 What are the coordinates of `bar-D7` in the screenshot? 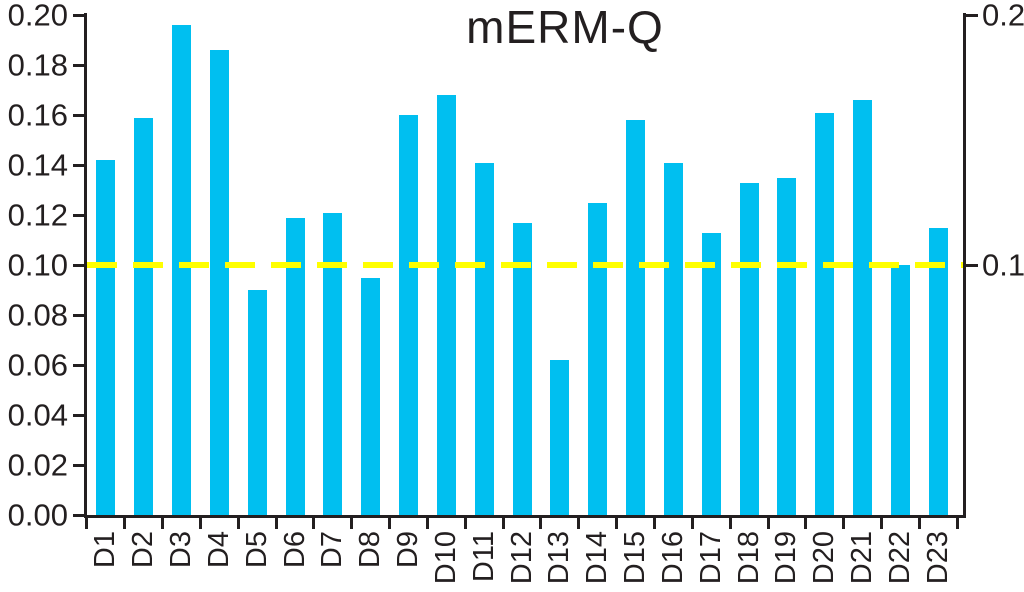 It's located at (333, 364).